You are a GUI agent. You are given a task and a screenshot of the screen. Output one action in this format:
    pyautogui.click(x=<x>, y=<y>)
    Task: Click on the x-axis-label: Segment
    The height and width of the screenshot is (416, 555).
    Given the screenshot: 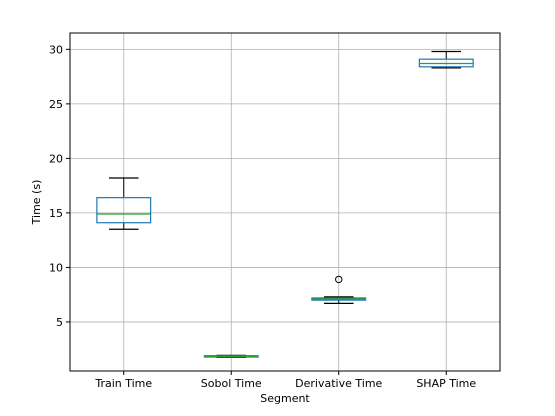 What is the action you would take?
    pyautogui.click(x=285, y=398)
    